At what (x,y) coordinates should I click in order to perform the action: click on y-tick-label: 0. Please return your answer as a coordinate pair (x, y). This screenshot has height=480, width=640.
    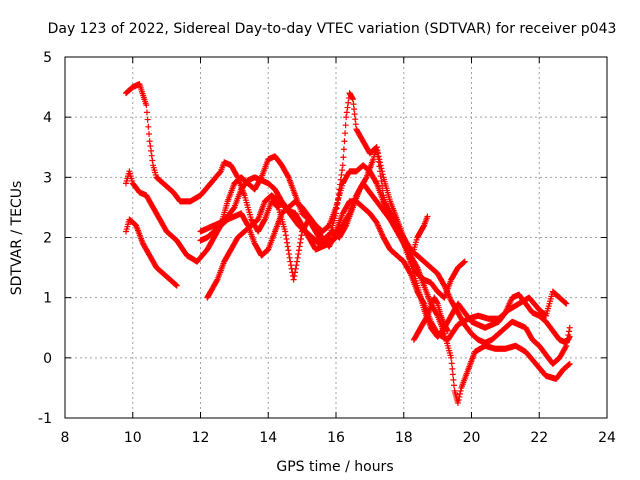
    Looking at the image, I should click on (47, 359).